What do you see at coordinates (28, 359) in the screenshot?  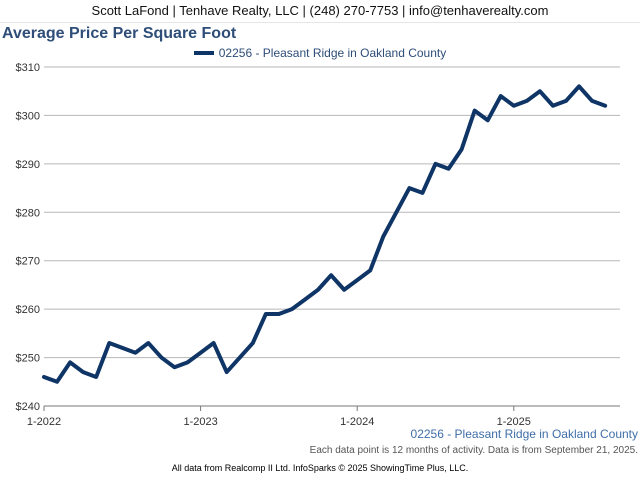 I see `y-tick-label: $250` at bounding box center [28, 359].